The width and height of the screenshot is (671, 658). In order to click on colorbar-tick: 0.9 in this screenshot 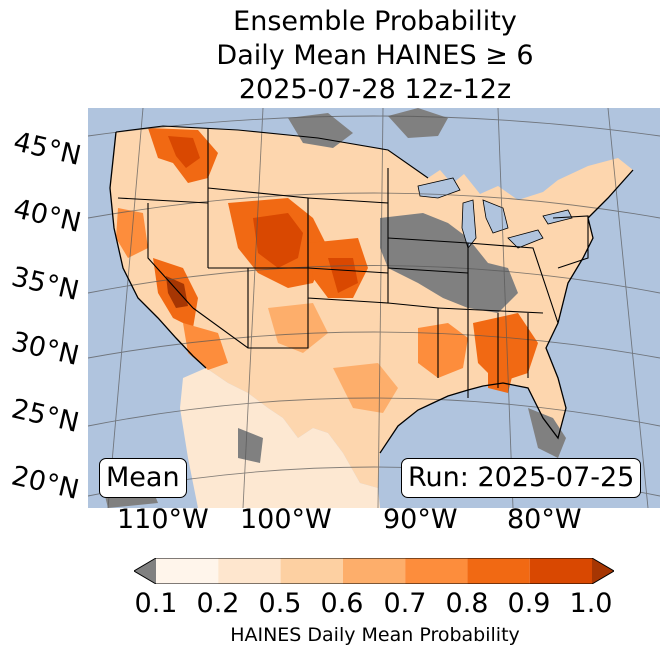, I will do `click(529, 603)`.